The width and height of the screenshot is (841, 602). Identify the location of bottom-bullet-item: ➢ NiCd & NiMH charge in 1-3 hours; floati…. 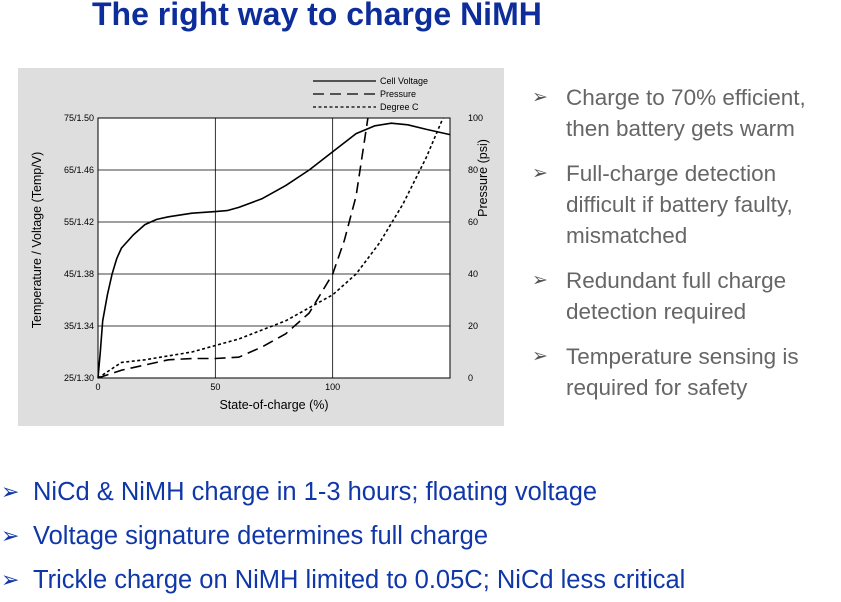
(342, 492).